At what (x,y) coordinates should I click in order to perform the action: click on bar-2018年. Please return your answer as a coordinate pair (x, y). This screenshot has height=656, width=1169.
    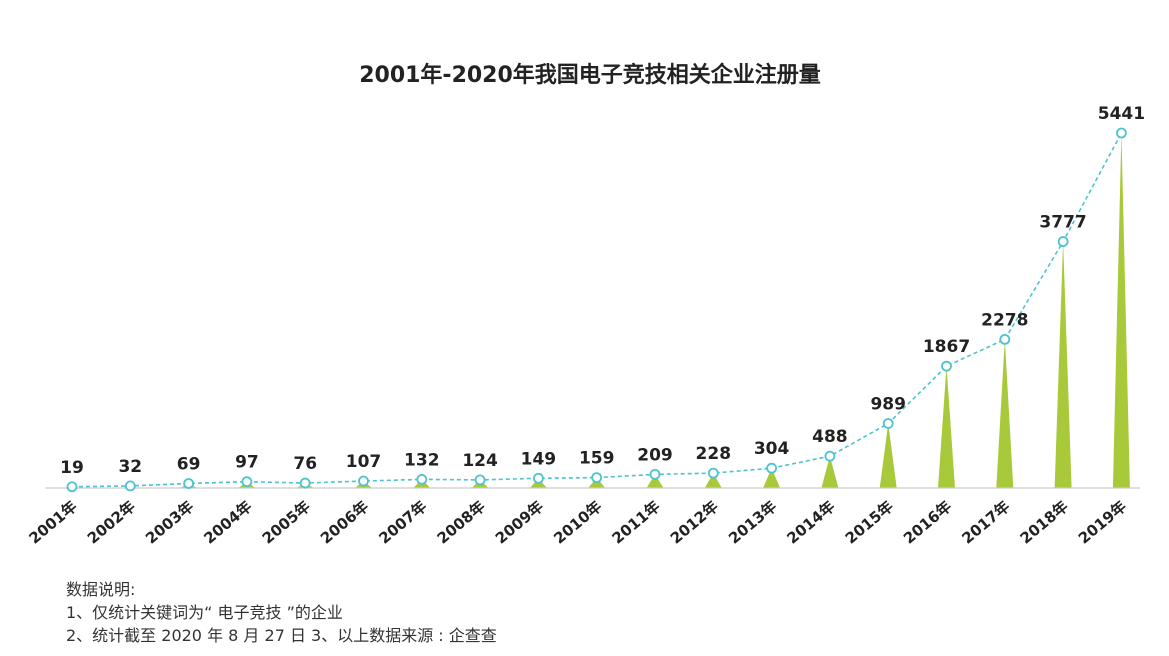
    Looking at the image, I should click on (1063, 364).